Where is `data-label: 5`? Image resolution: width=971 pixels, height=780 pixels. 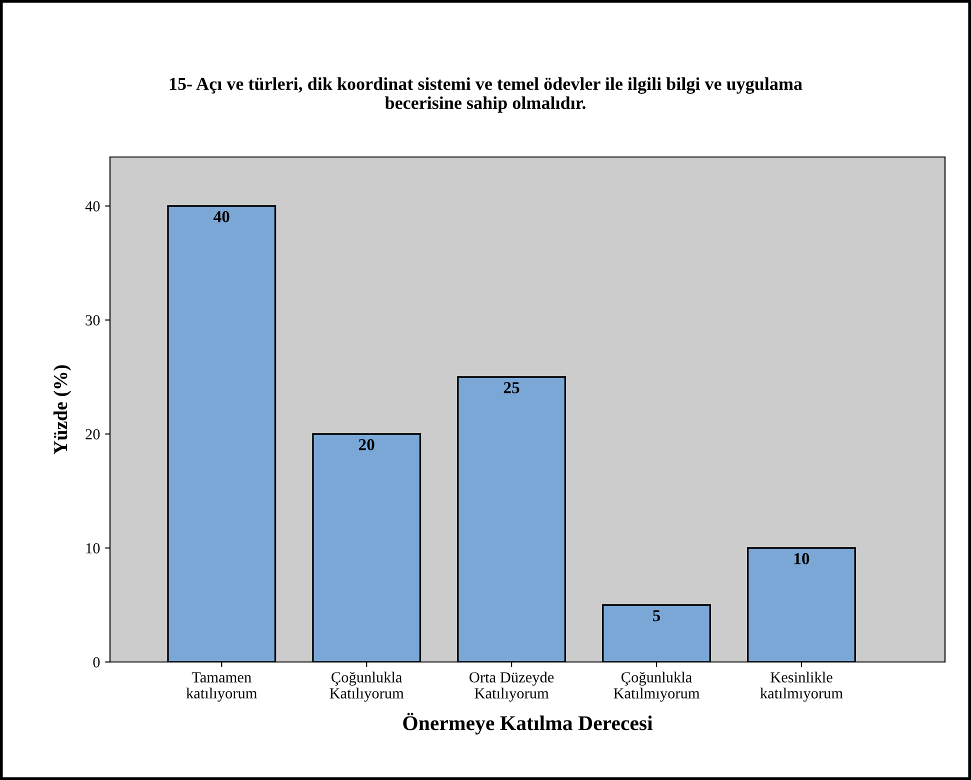 data-label: 5 is located at coordinates (656, 616).